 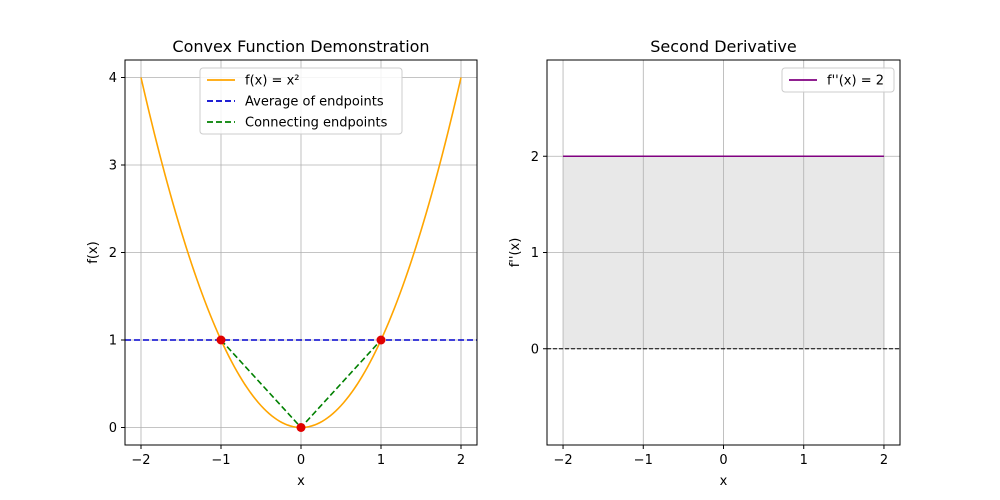 What do you see at coordinates (515, 253) in the screenshot?
I see `y-axis-label: f''(x)` at bounding box center [515, 253].